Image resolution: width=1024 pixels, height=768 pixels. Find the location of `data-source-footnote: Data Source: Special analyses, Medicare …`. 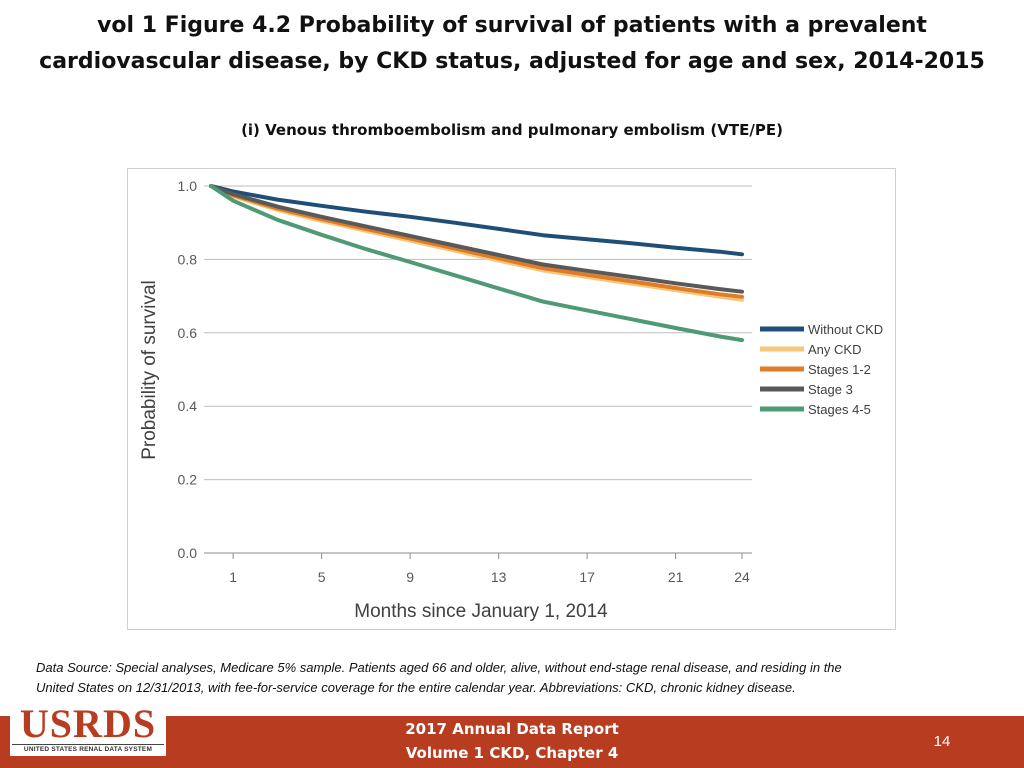

data-source-footnote: Data Source: Special analyses, Medicare … is located at coordinates (521, 678).